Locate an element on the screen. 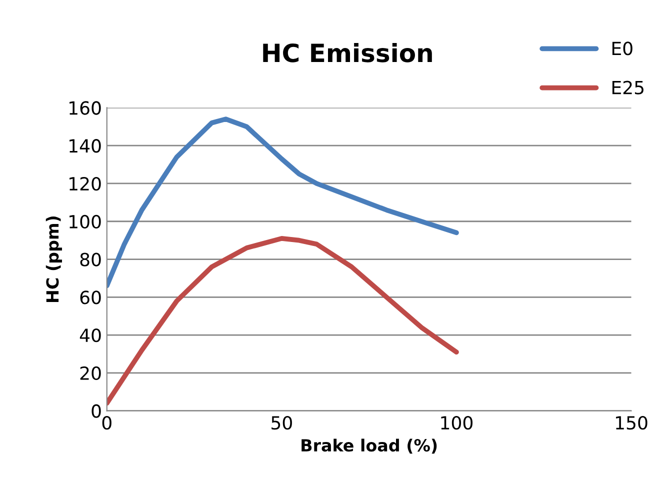 The image size is (668, 501). y-tick-label: 100 is located at coordinates (85, 221).